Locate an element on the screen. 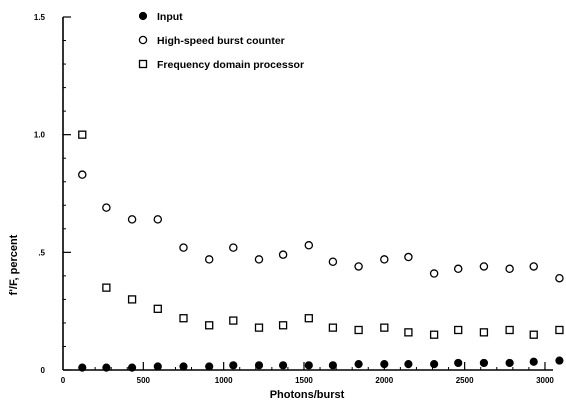 The image size is (566, 406). x-tick-label: 1000 is located at coordinates (224, 380).